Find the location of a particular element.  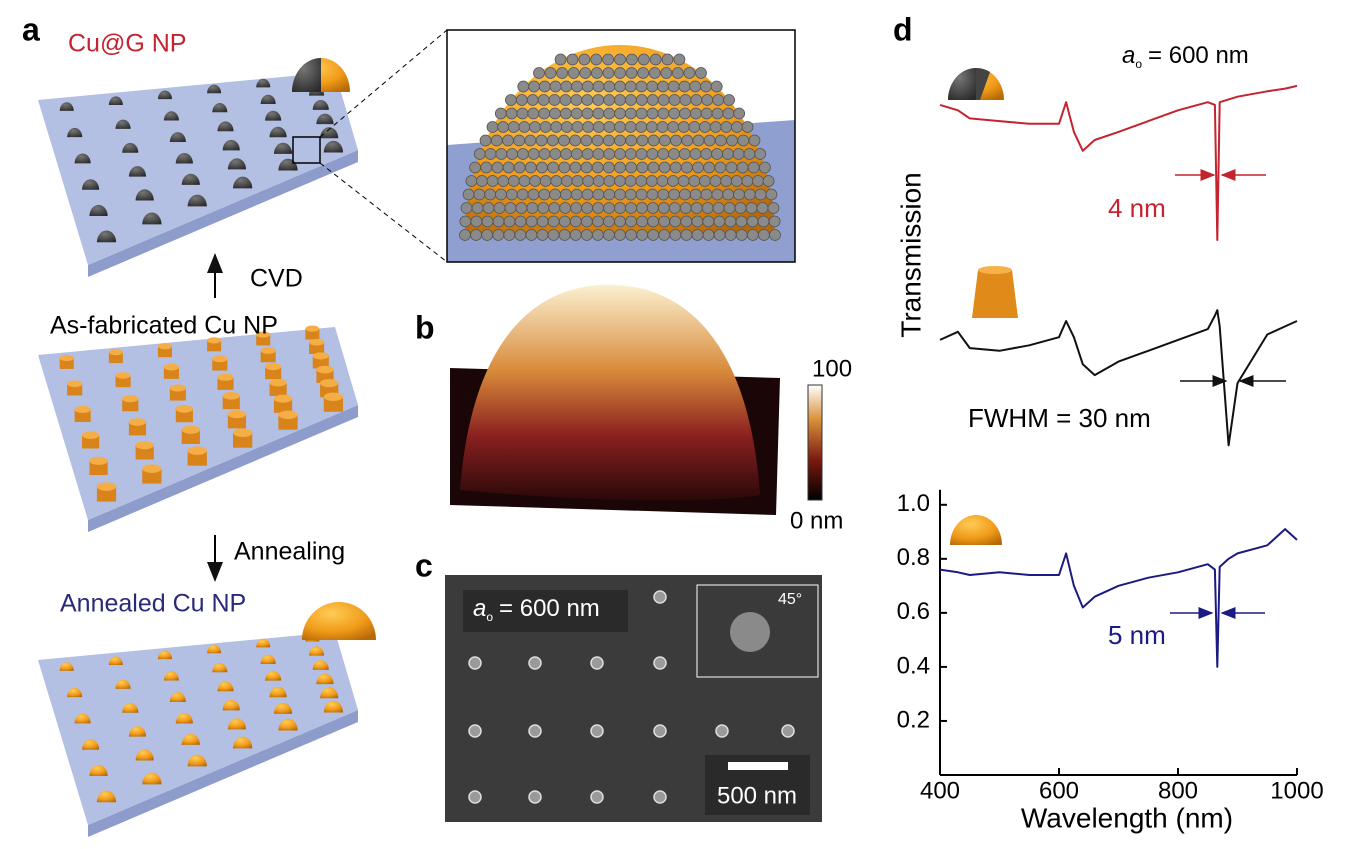

colorbar-label: 100 is located at coordinates (832, 368).